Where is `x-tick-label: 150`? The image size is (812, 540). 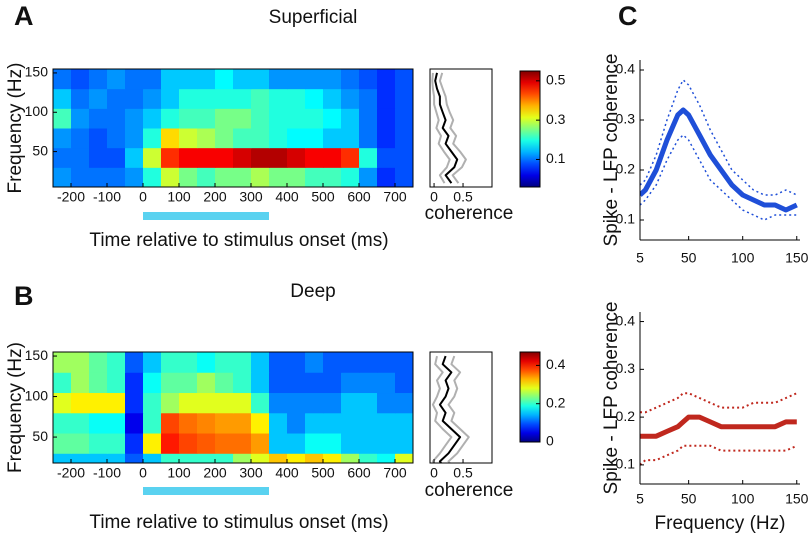 x-tick-label: 150 is located at coordinates (797, 258).